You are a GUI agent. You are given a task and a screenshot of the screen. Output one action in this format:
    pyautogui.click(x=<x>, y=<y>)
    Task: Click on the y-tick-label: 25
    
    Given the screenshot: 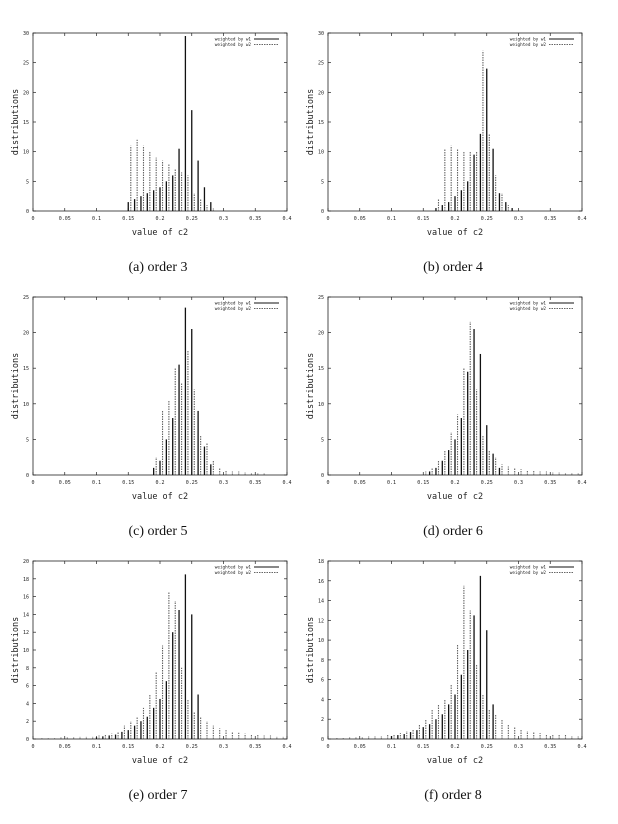 What is the action you would take?
    pyautogui.click(x=321, y=64)
    